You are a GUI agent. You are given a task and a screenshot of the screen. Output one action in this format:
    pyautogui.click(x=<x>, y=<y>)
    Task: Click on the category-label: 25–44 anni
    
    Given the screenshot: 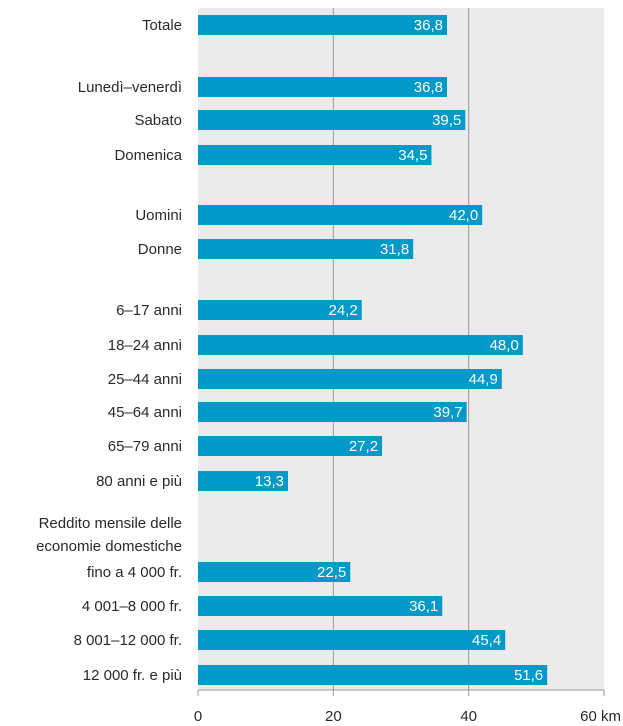 What is the action you would take?
    pyautogui.click(x=145, y=379)
    